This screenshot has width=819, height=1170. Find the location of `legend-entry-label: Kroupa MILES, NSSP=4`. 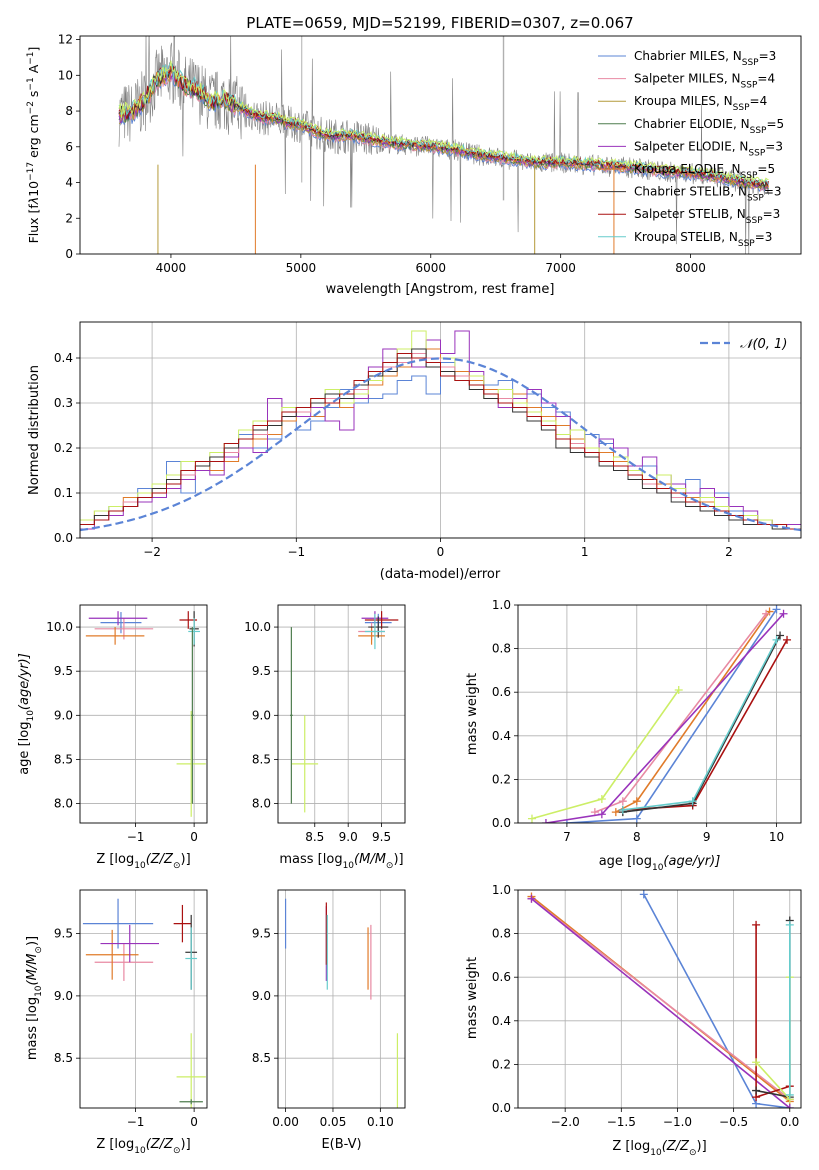

legend-entry-label: Kroupa MILES, NSSP=4 is located at coordinates (700, 103).